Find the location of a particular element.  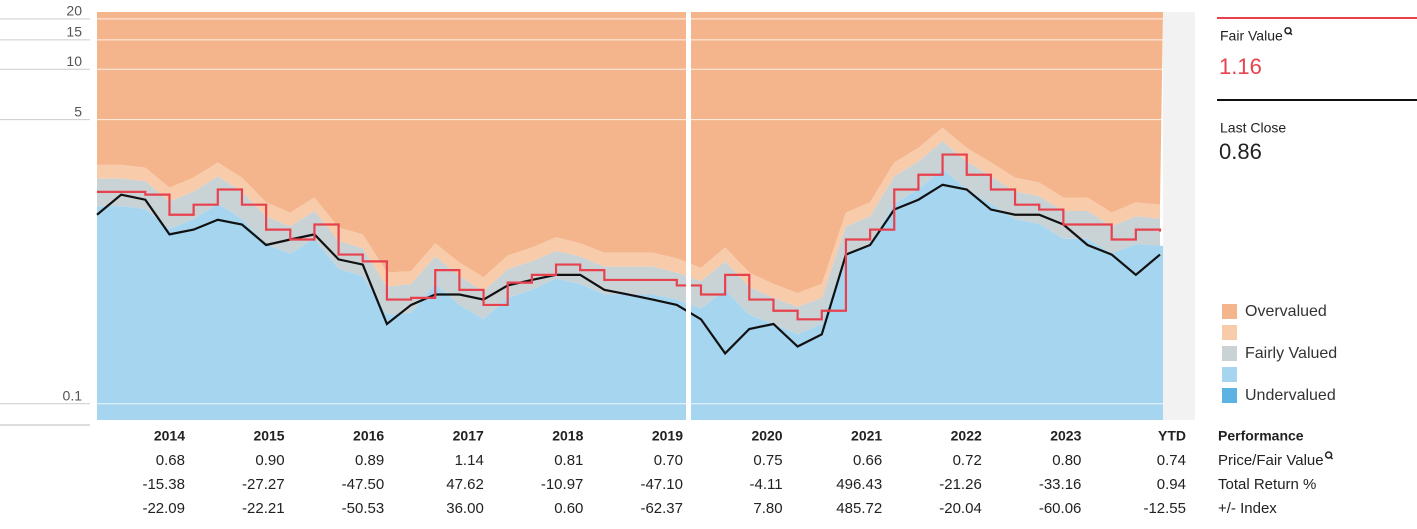

table-cell: 0.68 is located at coordinates (170, 460).